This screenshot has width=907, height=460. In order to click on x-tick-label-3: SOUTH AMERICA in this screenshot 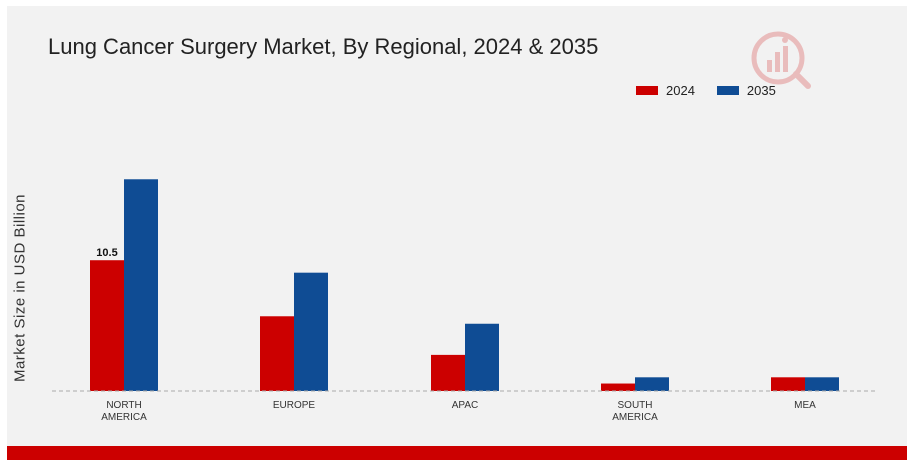, I will do `click(635, 411)`.